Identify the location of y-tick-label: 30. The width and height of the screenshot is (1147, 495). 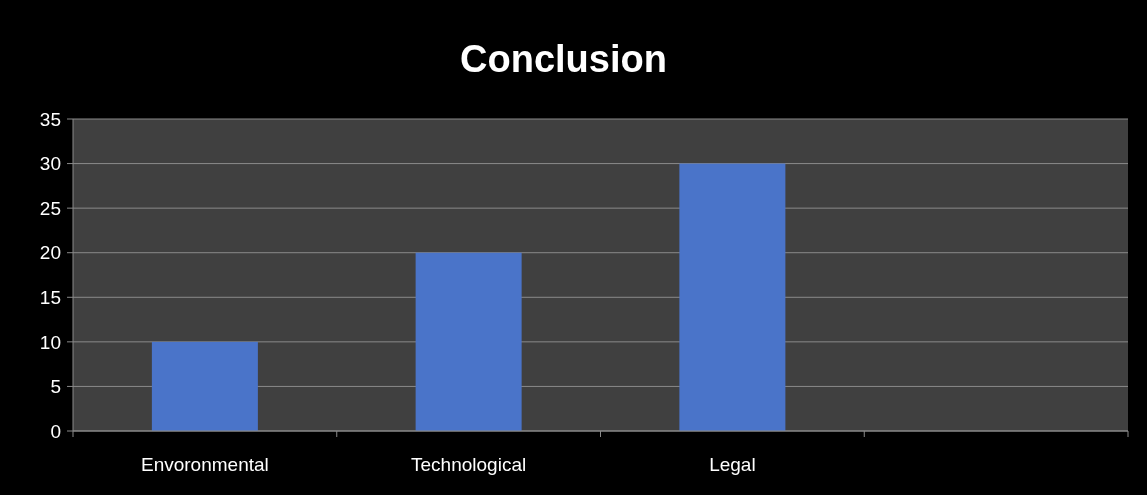
(50, 164).